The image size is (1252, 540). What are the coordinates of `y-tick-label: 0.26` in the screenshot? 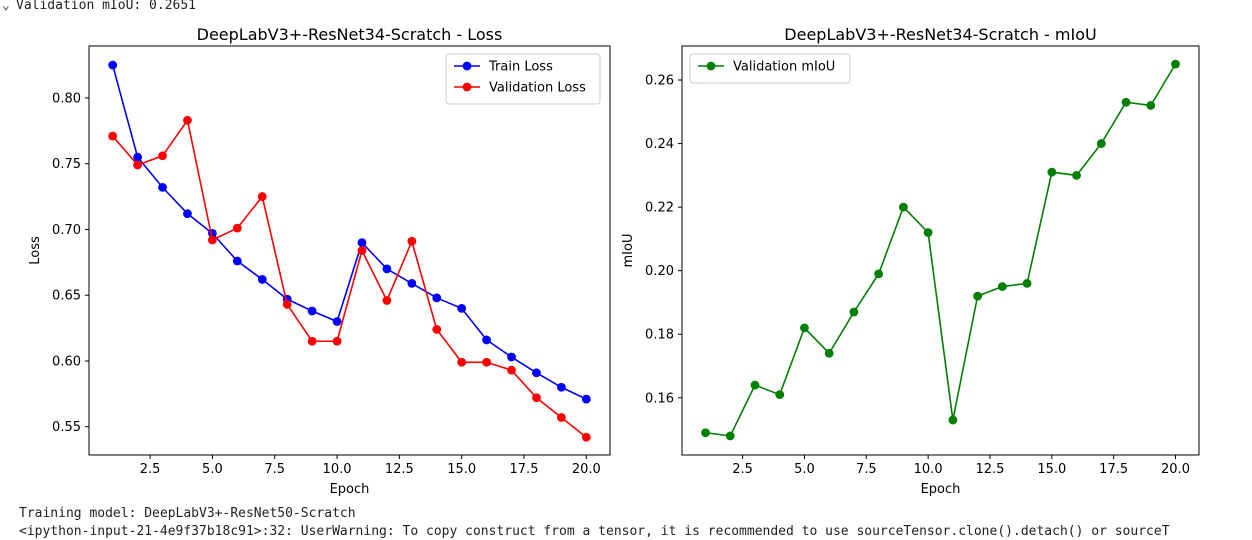 It's located at (659, 81).